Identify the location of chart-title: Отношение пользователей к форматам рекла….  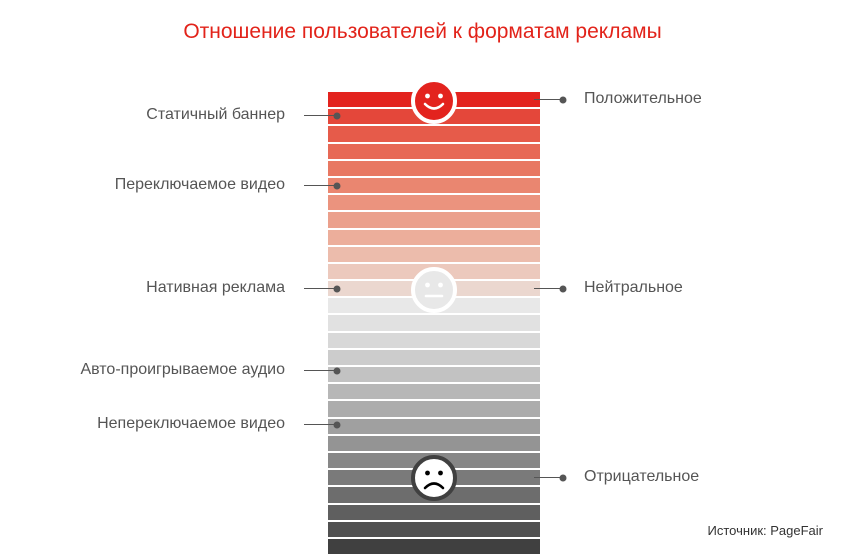
(422, 31).